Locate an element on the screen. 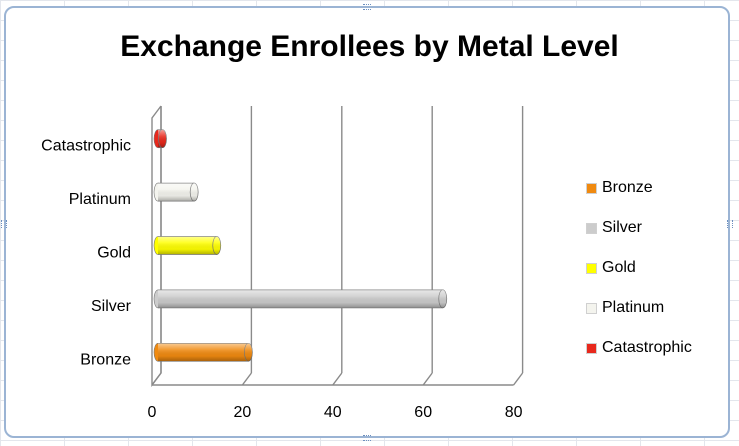 Image resolution: width=739 pixels, height=446 pixels. bar-catastrophic is located at coordinates (160, 139).